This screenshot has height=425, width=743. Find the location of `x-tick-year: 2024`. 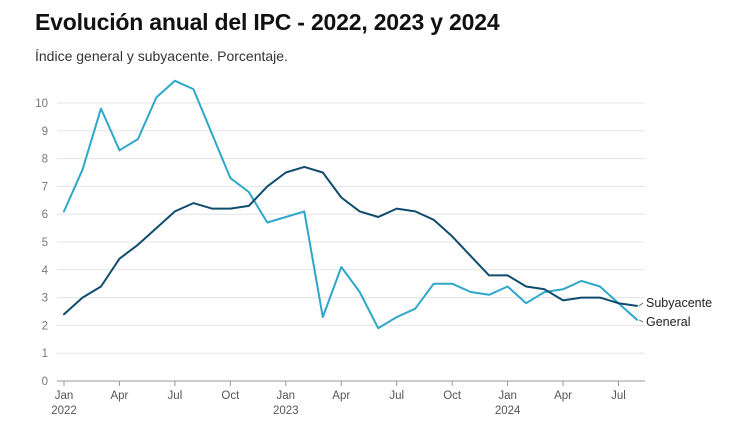

x-tick-year: 2024 is located at coordinates (508, 411).